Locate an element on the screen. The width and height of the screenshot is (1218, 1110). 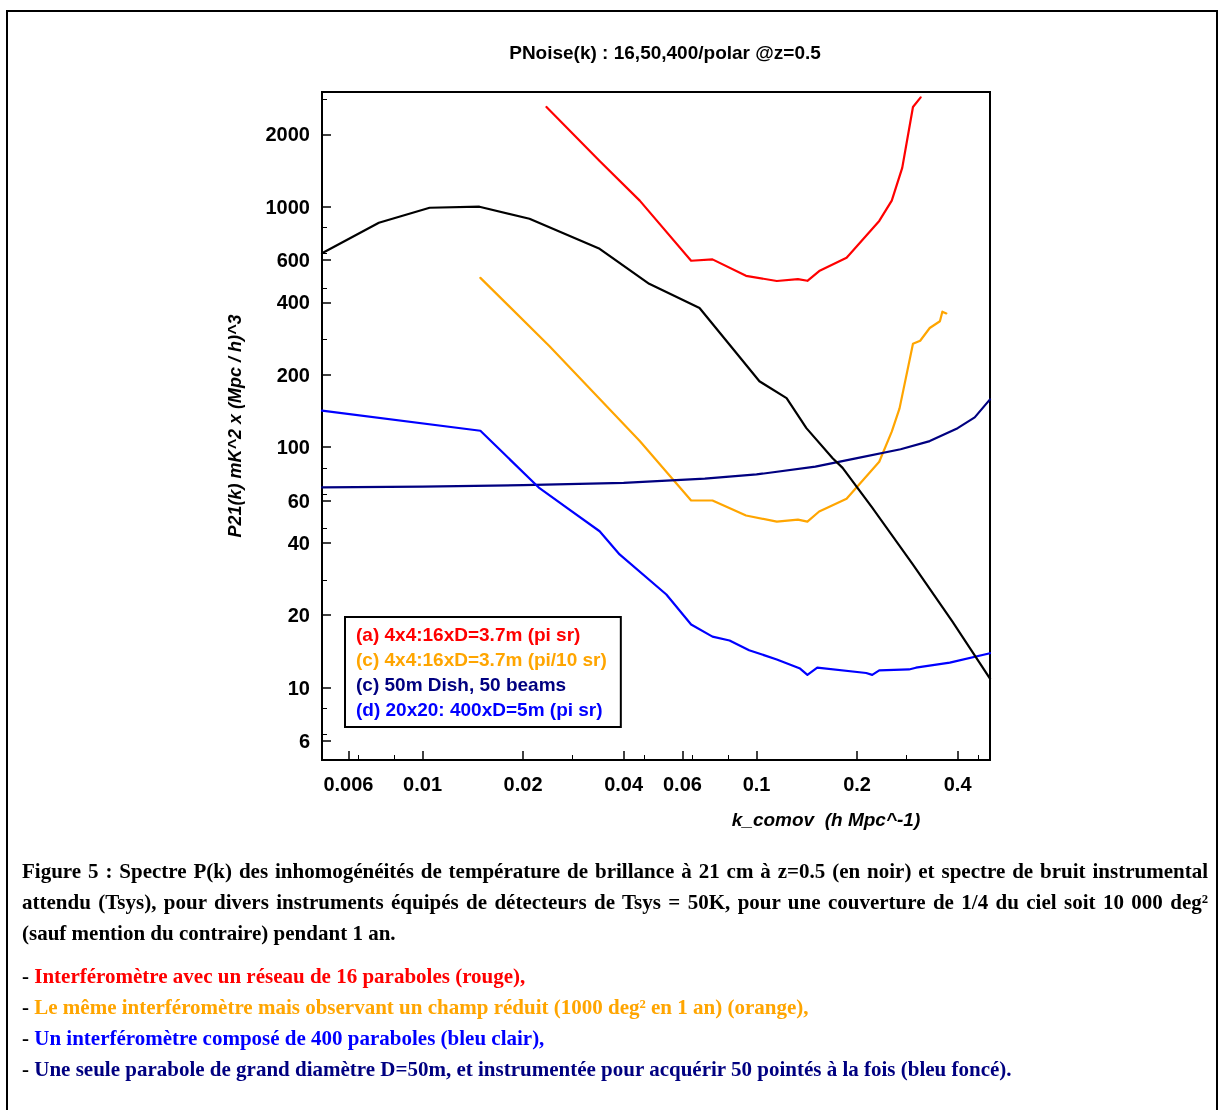
x-tick-label: 0.01 is located at coordinates (423, 784).